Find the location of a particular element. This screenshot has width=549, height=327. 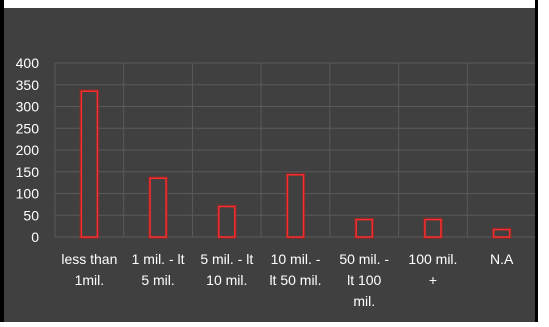

y-axis-ticks: 0 50 100 150 200 250 300 350 400 is located at coordinates (28, 150).